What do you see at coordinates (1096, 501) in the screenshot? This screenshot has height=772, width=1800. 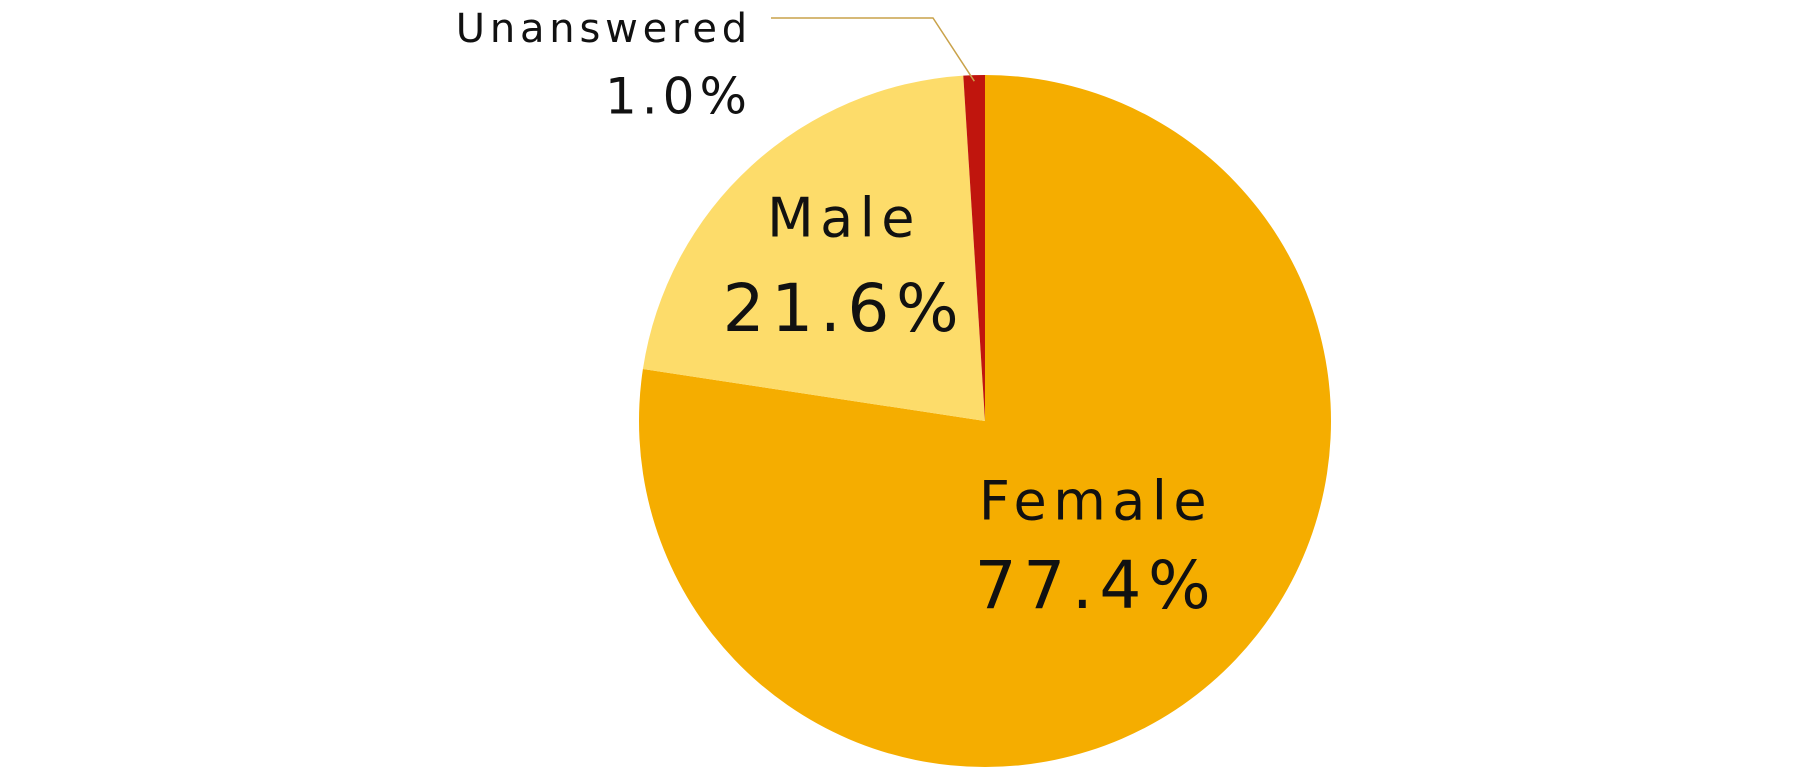 I see `slice-label: Female` at bounding box center [1096, 501].